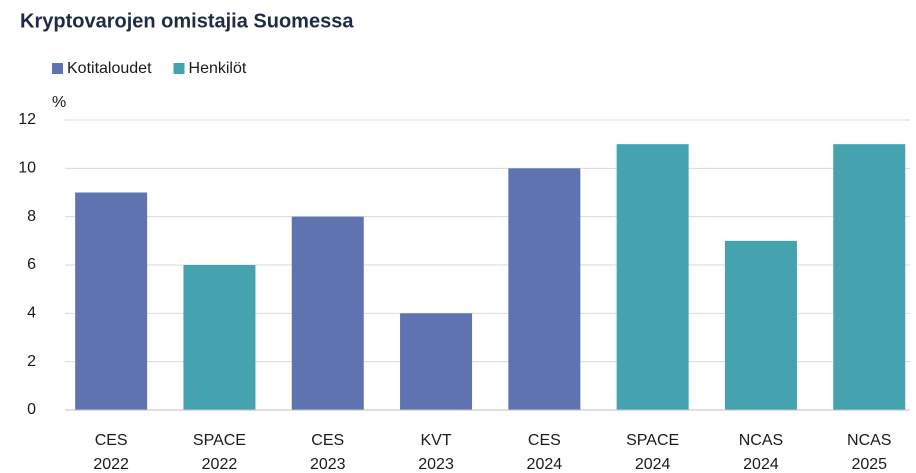  What do you see at coordinates (31, 264) in the screenshot?
I see `y-tick-label: 6` at bounding box center [31, 264].